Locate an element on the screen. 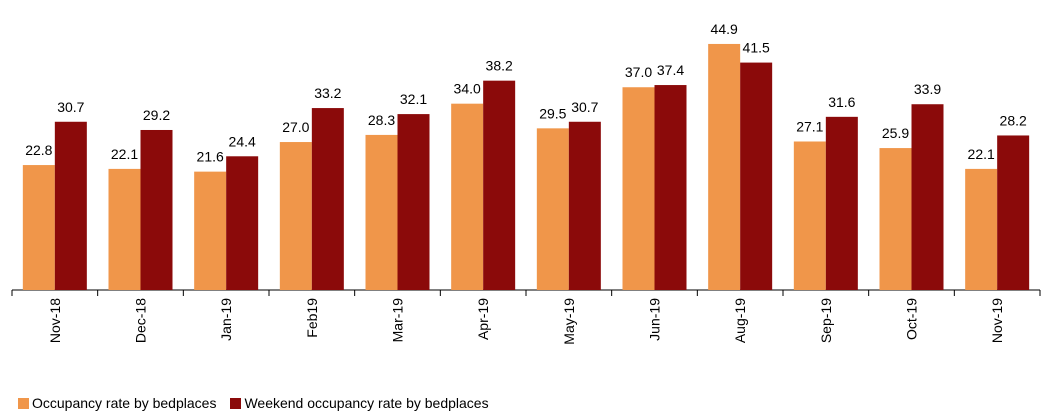  data-label: 29.2 is located at coordinates (156, 115).